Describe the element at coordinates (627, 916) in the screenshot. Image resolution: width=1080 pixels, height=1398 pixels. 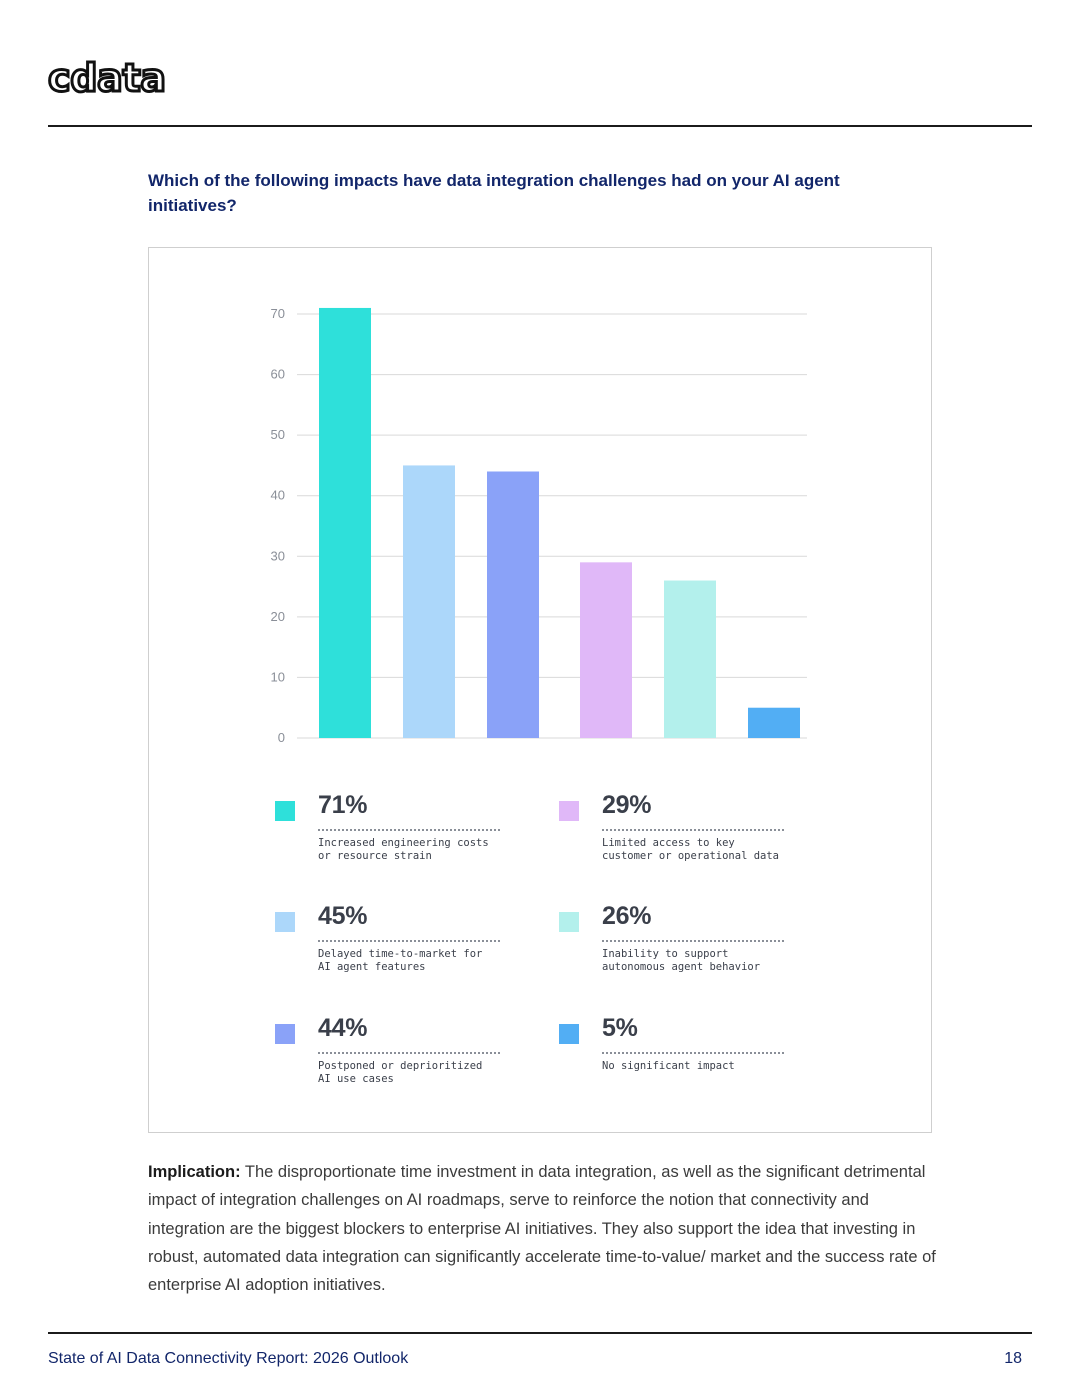
I see `legend-percent: 26%` at that location.